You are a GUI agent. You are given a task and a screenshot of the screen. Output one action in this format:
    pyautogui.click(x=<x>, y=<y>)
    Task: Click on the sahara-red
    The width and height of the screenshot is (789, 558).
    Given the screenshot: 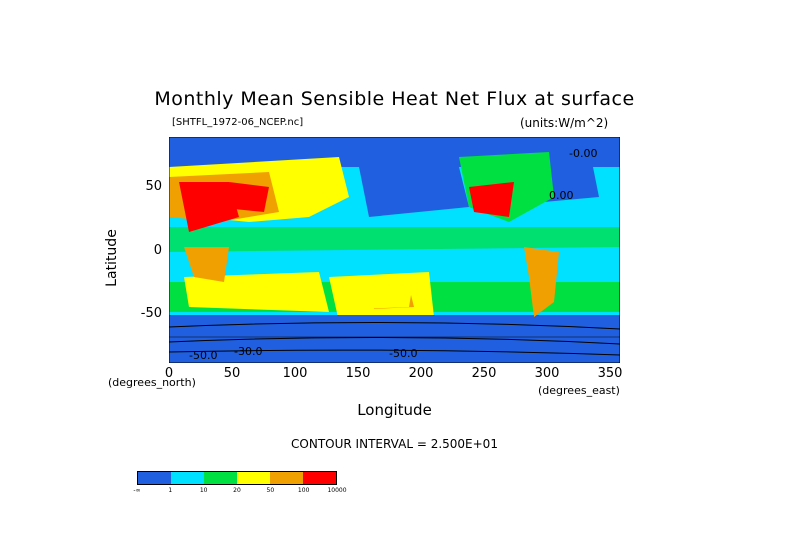 What is the action you would take?
    pyautogui.click(x=209, y=207)
    